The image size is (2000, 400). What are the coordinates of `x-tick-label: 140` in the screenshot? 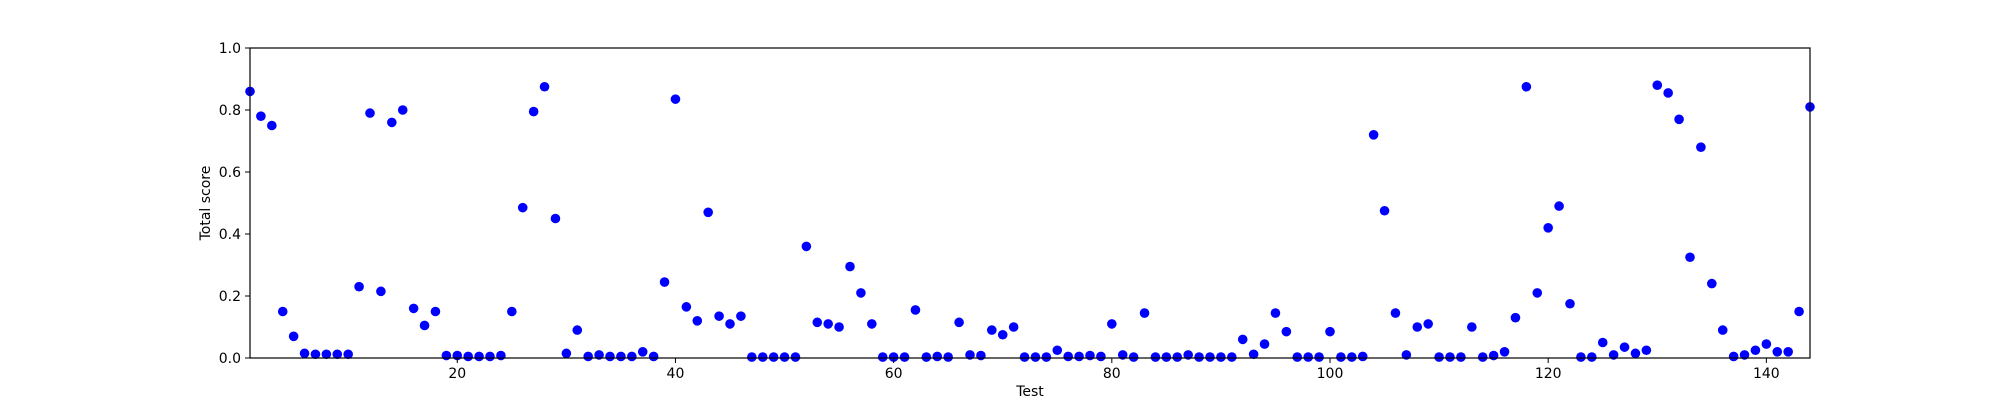 It's located at (1766, 374).